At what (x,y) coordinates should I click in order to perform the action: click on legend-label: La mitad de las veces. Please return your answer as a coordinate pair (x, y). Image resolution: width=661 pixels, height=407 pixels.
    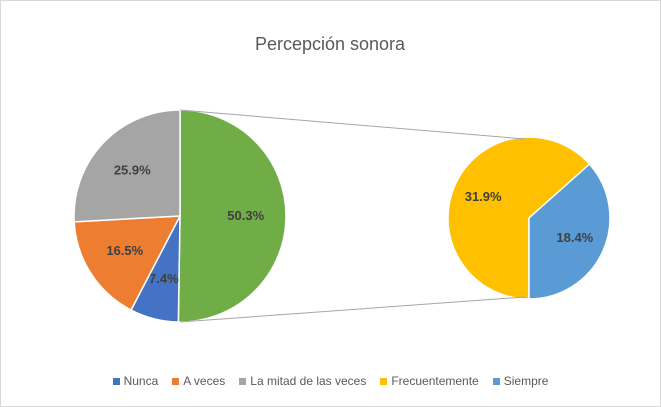
    Looking at the image, I should click on (308, 381).